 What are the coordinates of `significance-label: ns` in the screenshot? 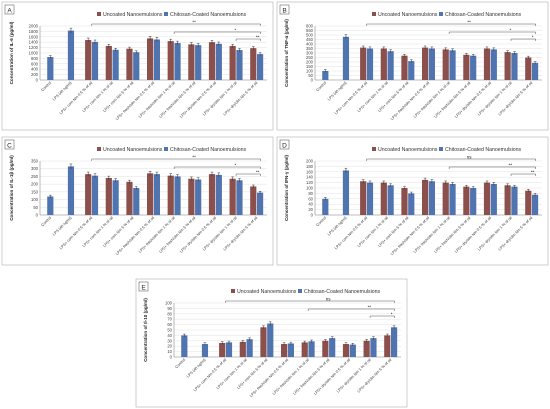 It's located at (329, 298).